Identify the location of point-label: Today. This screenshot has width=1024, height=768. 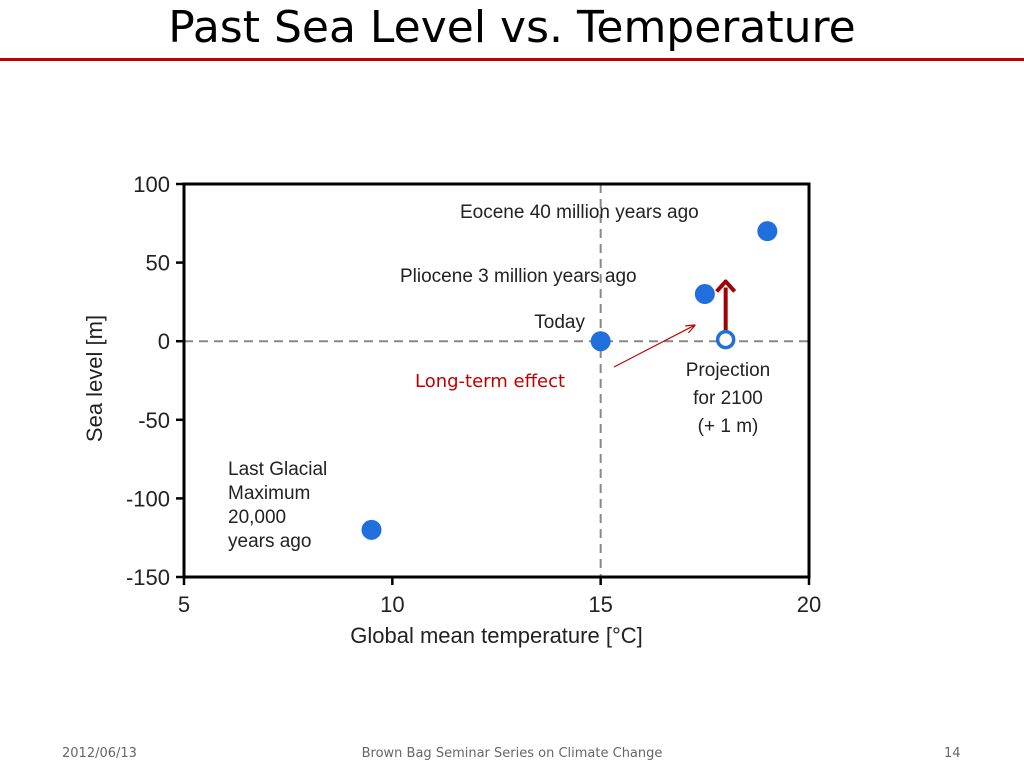
(559, 322).